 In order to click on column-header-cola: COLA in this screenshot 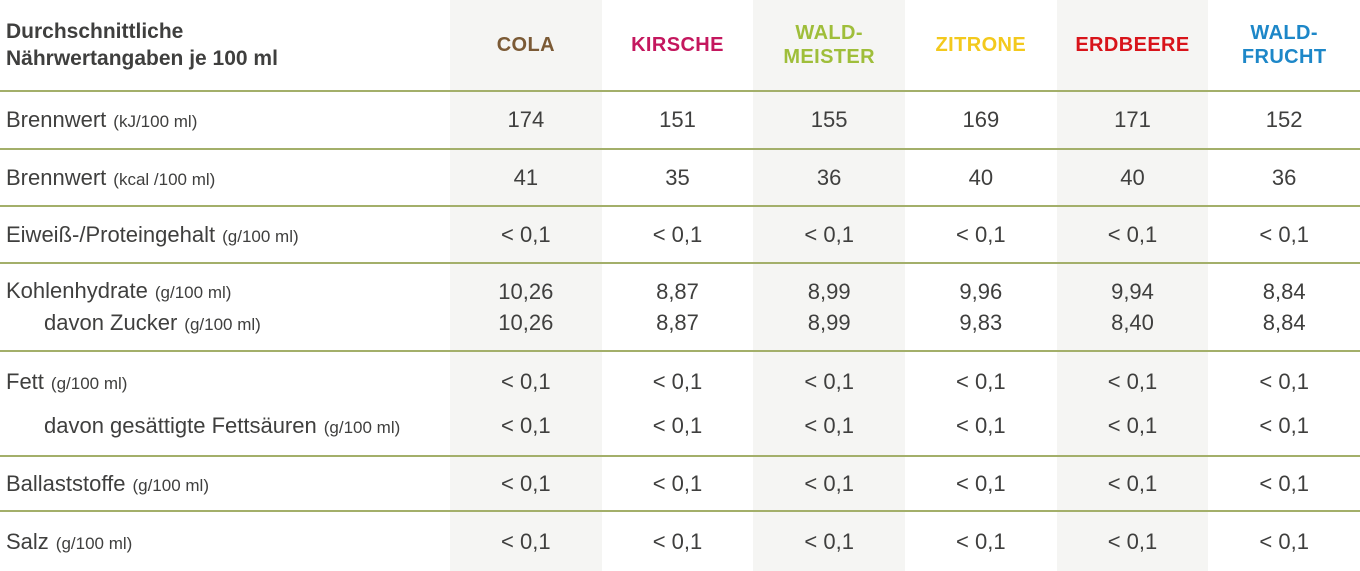, I will do `click(525, 44)`.